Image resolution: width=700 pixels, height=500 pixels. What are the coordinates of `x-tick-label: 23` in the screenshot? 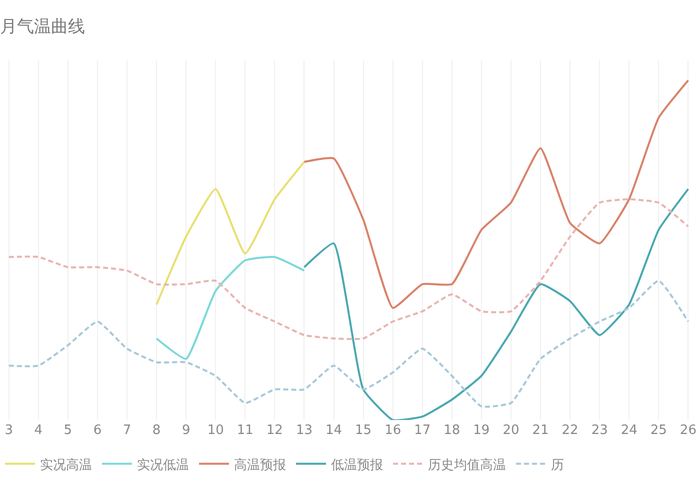 It's located at (599, 430).